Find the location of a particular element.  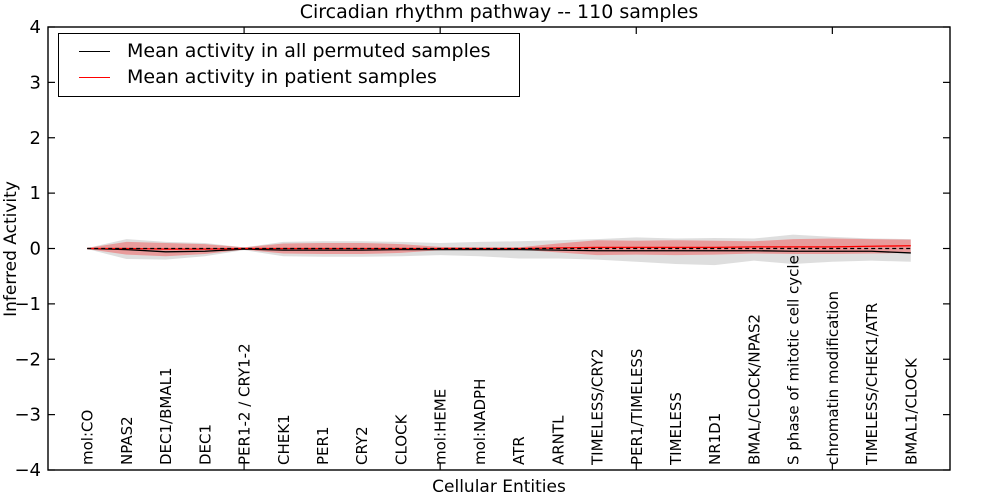

patient-band is located at coordinates (499, 247).